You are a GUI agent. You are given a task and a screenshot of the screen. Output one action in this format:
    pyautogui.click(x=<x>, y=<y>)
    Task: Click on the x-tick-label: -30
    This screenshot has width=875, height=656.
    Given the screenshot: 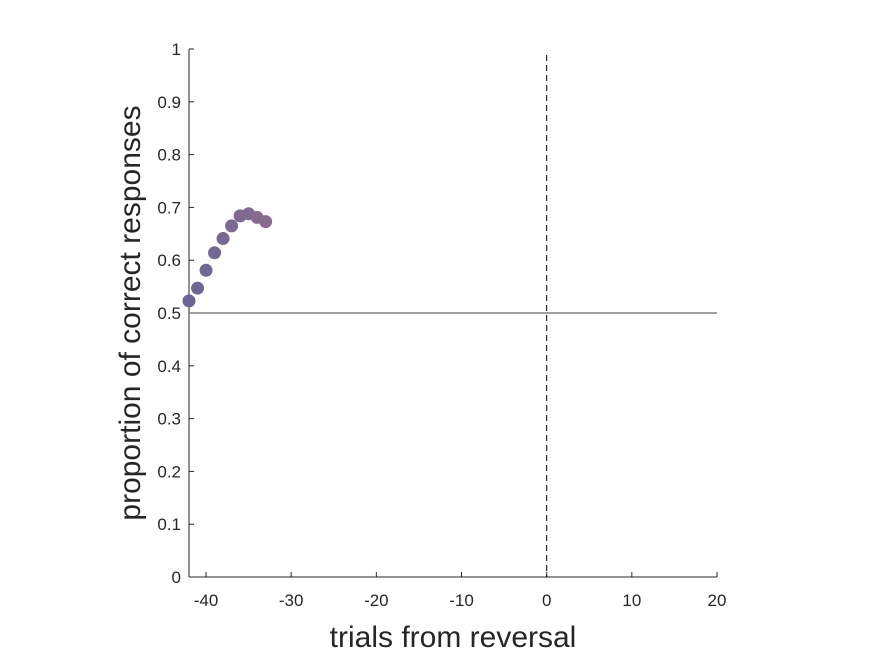 What is the action you would take?
    pyautogui.click(x=291, y=600)
    